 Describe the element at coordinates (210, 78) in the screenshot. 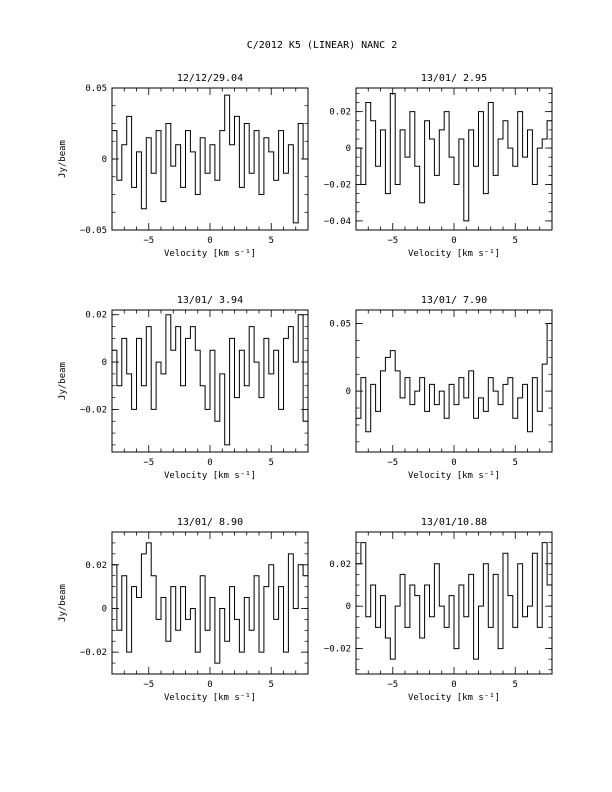

I see `panel-title: 12/12/29.04` at that location.